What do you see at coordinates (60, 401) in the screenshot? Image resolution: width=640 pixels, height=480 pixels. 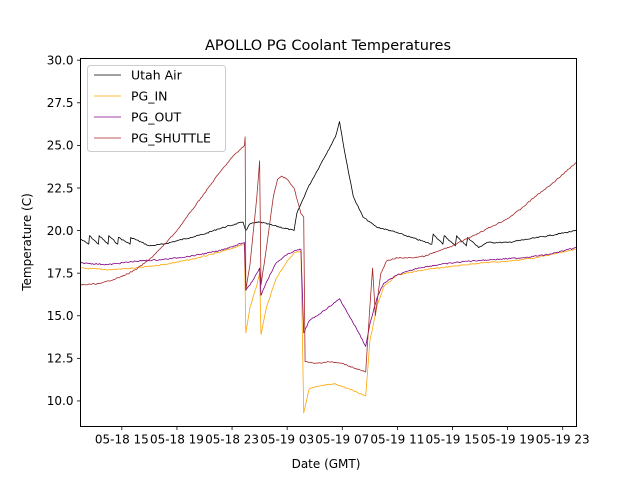 I see `y-tick-label: 10.0` at bounding box center [60, 401].